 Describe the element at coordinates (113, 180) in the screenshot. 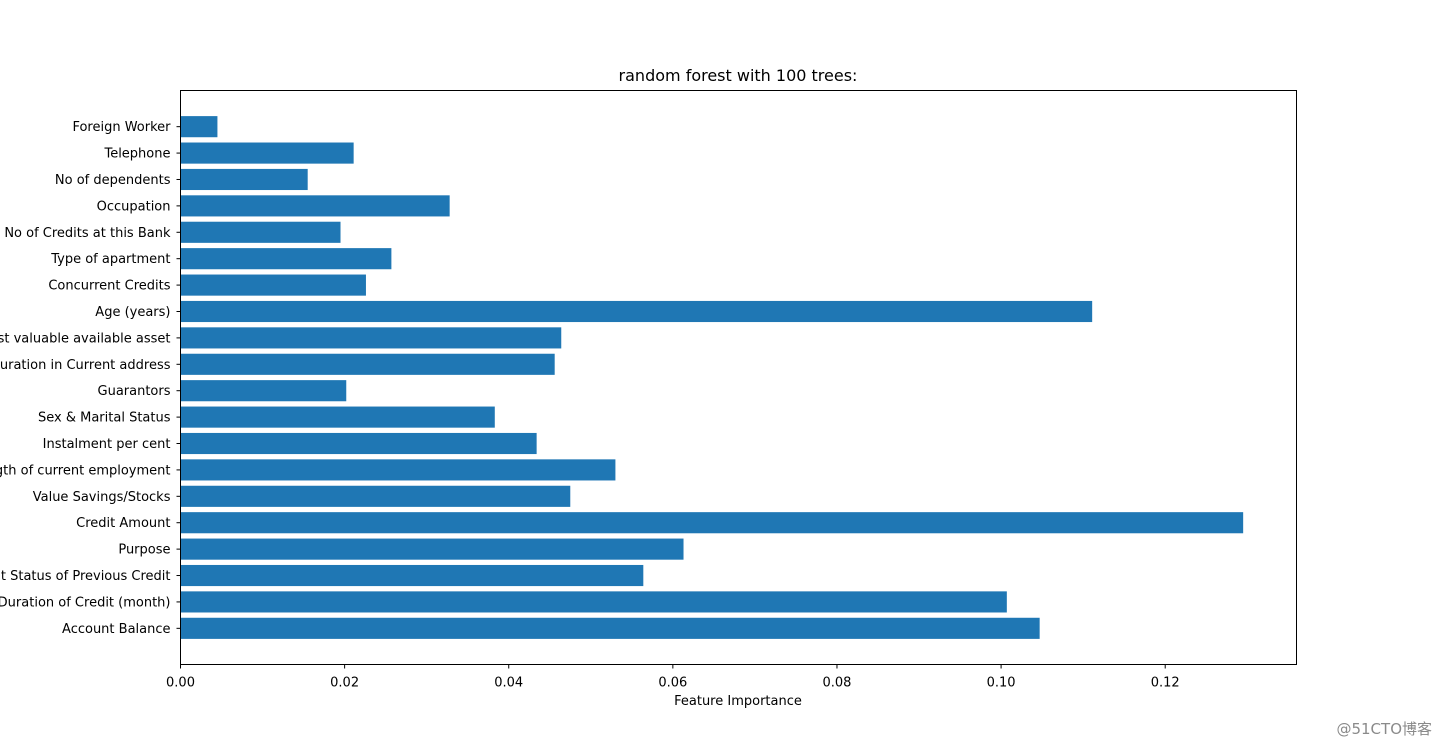

I see `y-tick-label: No of dependents` at that location.